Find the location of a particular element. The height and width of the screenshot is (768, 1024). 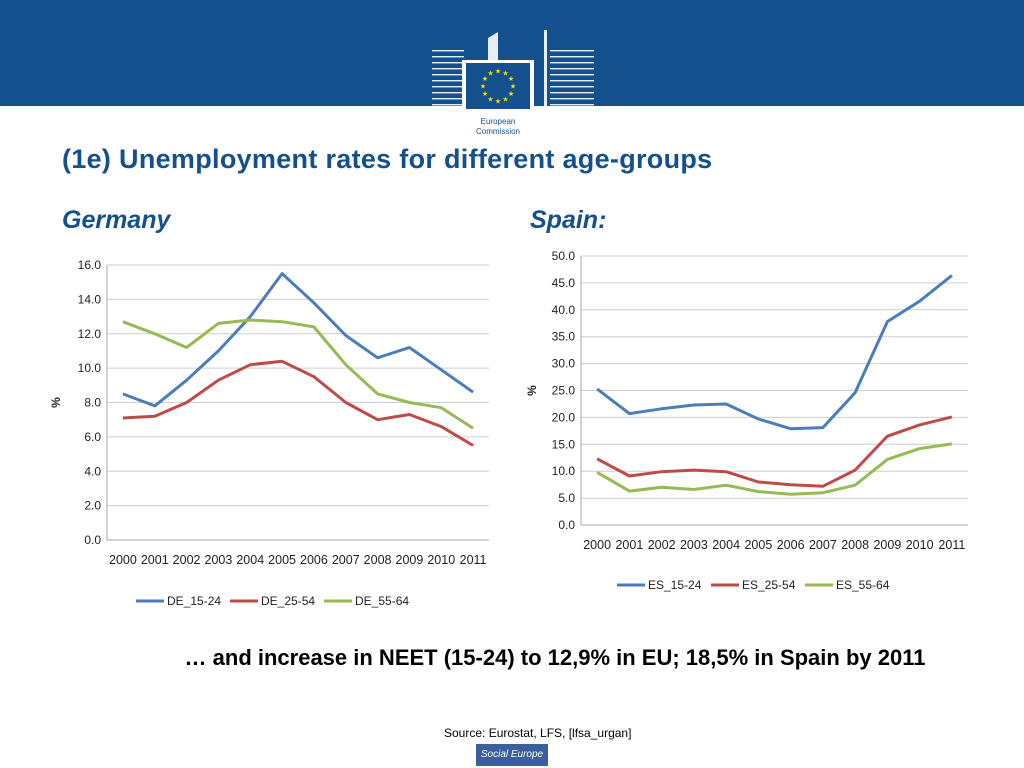

y-tick-label: 40.0 is located at coordinates (564, 310).